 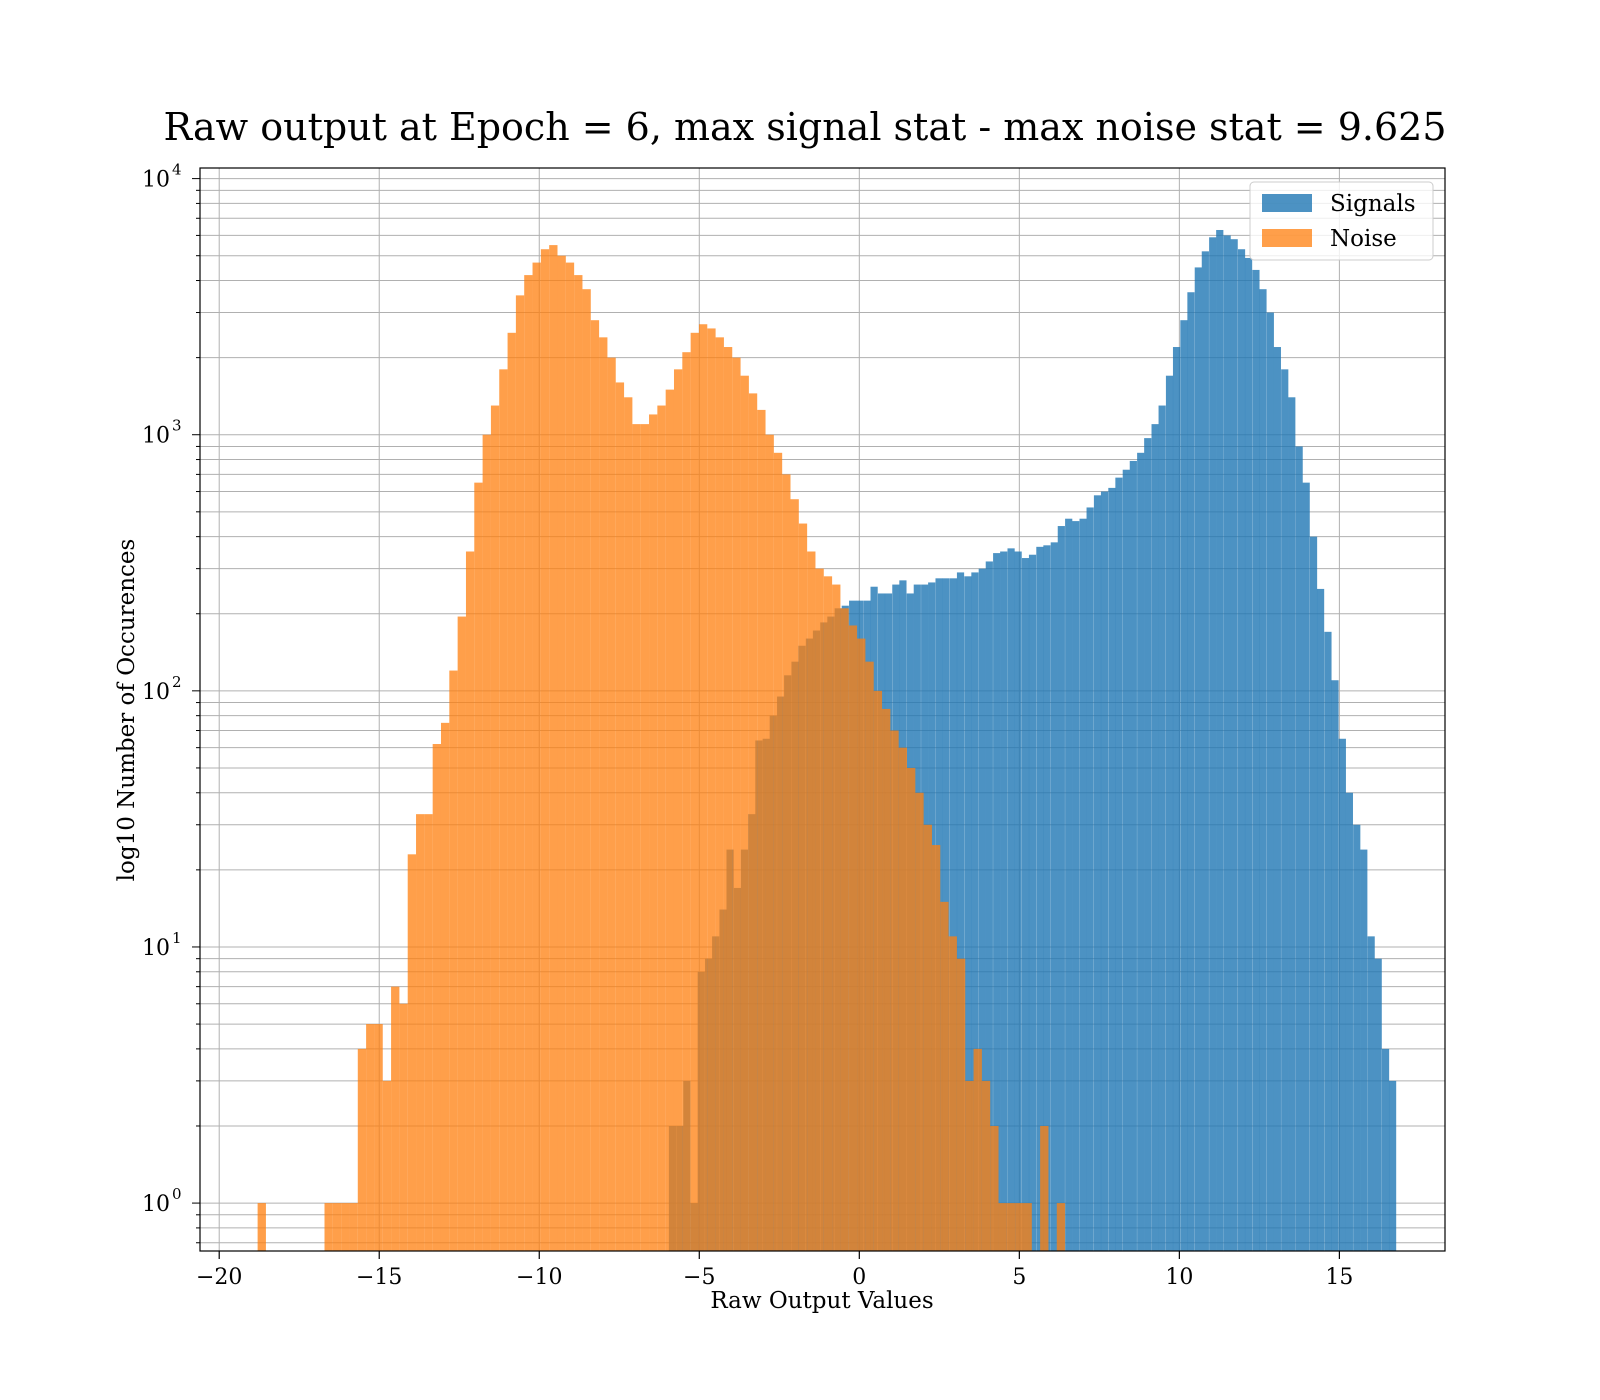 I want to click on y-tick-exponent: 0, so click(x=177, y=1194).